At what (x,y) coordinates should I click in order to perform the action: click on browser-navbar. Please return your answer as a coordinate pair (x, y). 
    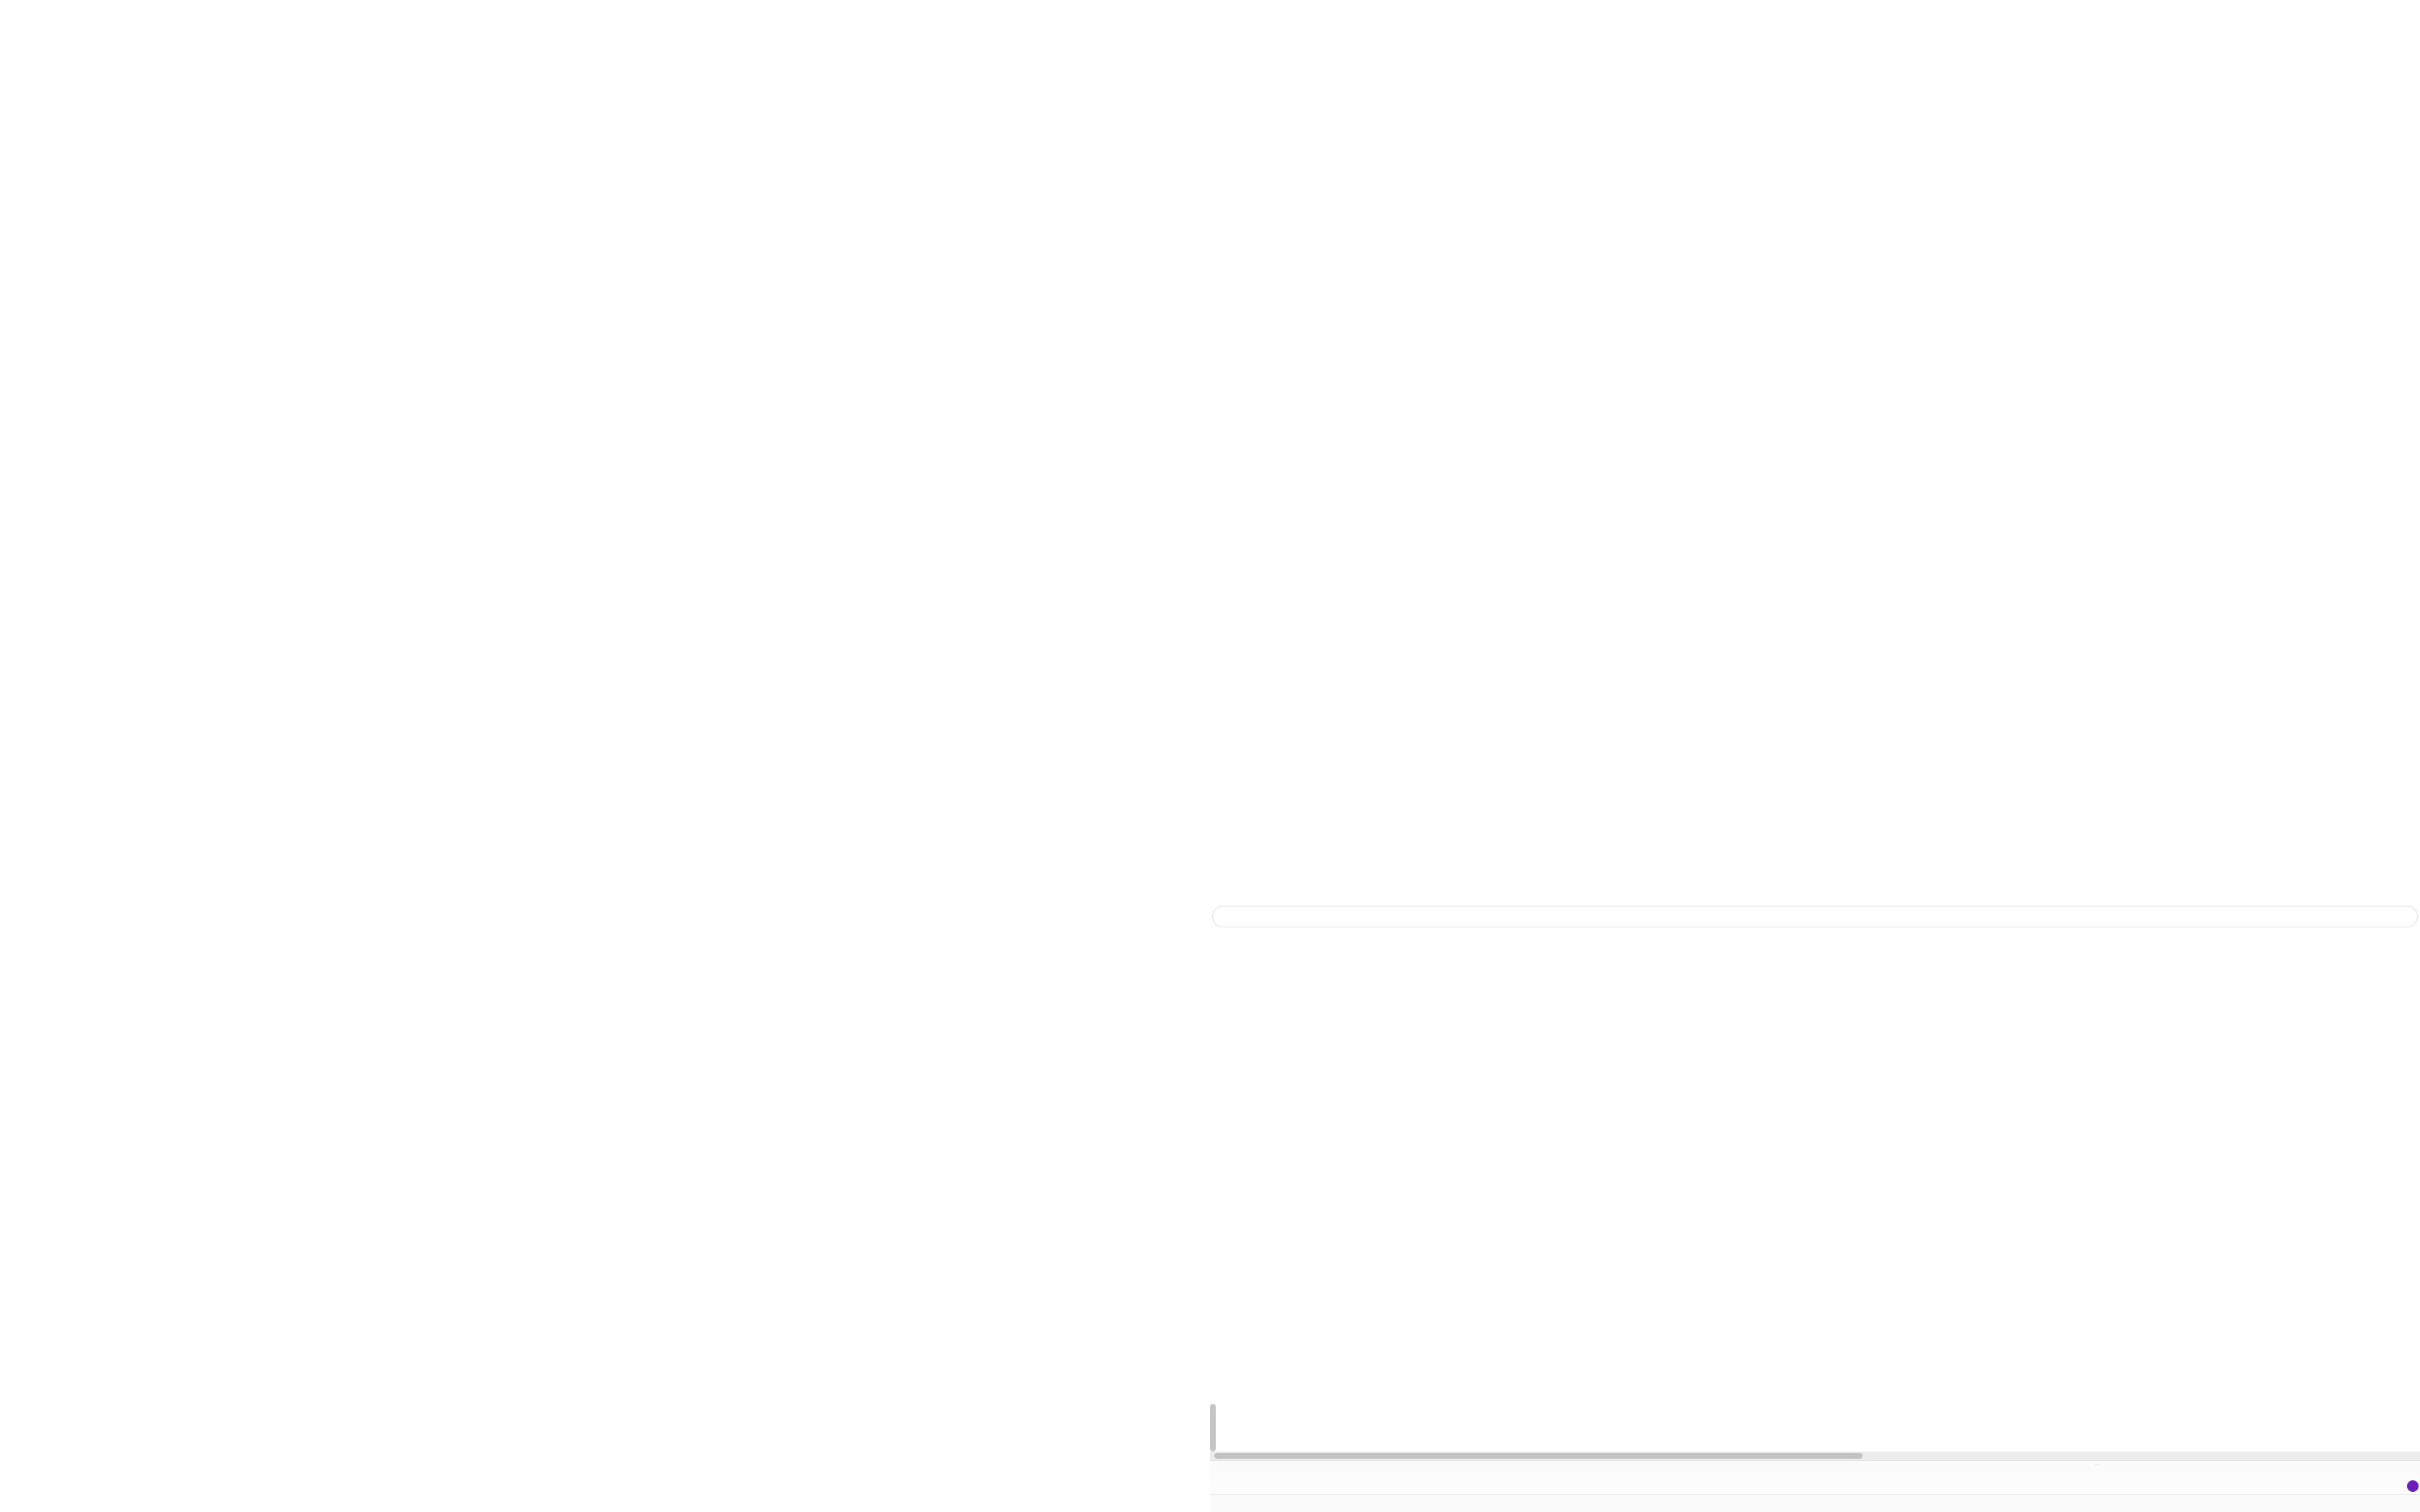
    Looking at the image, I should click on (1815, 1470).